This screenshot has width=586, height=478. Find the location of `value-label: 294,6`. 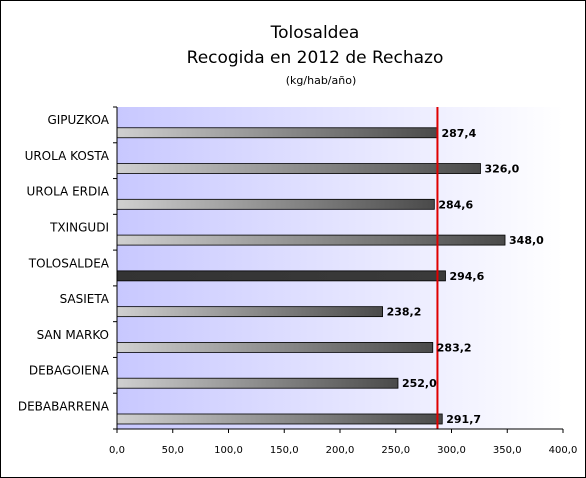

value-label: 294,6 is located at coordinates (466, 276).